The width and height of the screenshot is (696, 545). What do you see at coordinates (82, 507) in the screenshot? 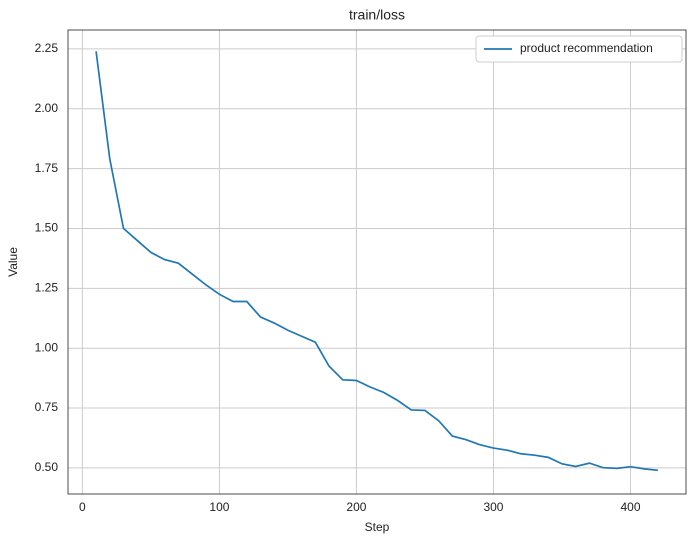
I see `x-tick-label: 0` at bounding box center [82, 507].